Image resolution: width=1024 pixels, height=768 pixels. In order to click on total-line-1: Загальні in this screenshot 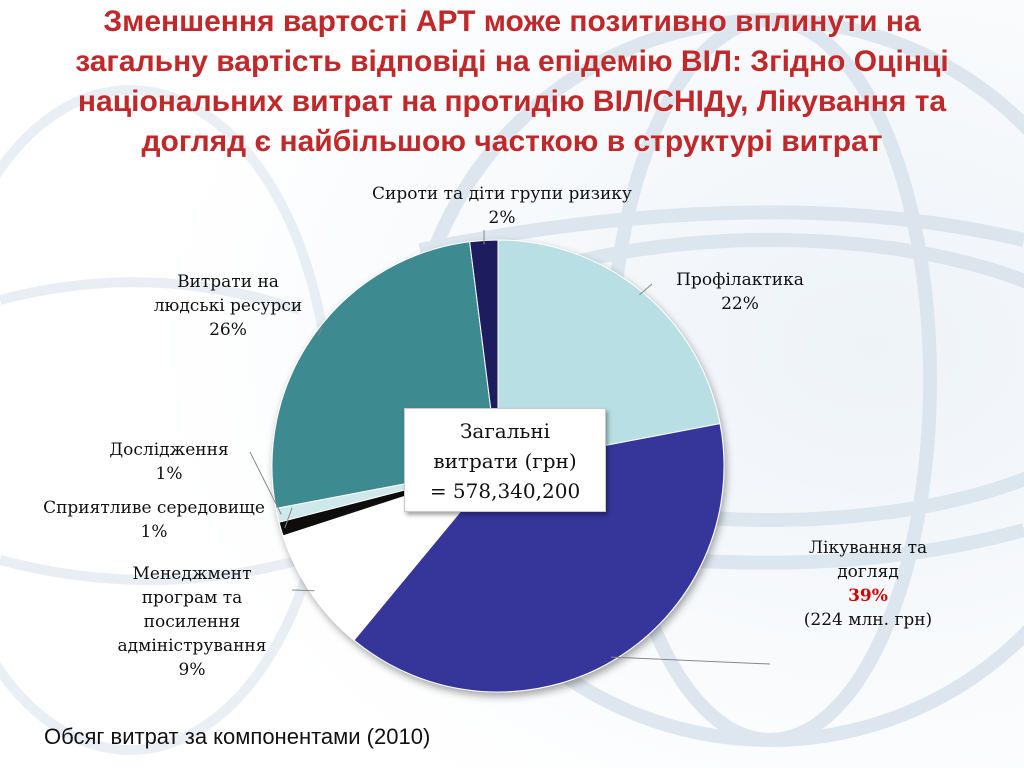, I will do `click(505, 431)`.